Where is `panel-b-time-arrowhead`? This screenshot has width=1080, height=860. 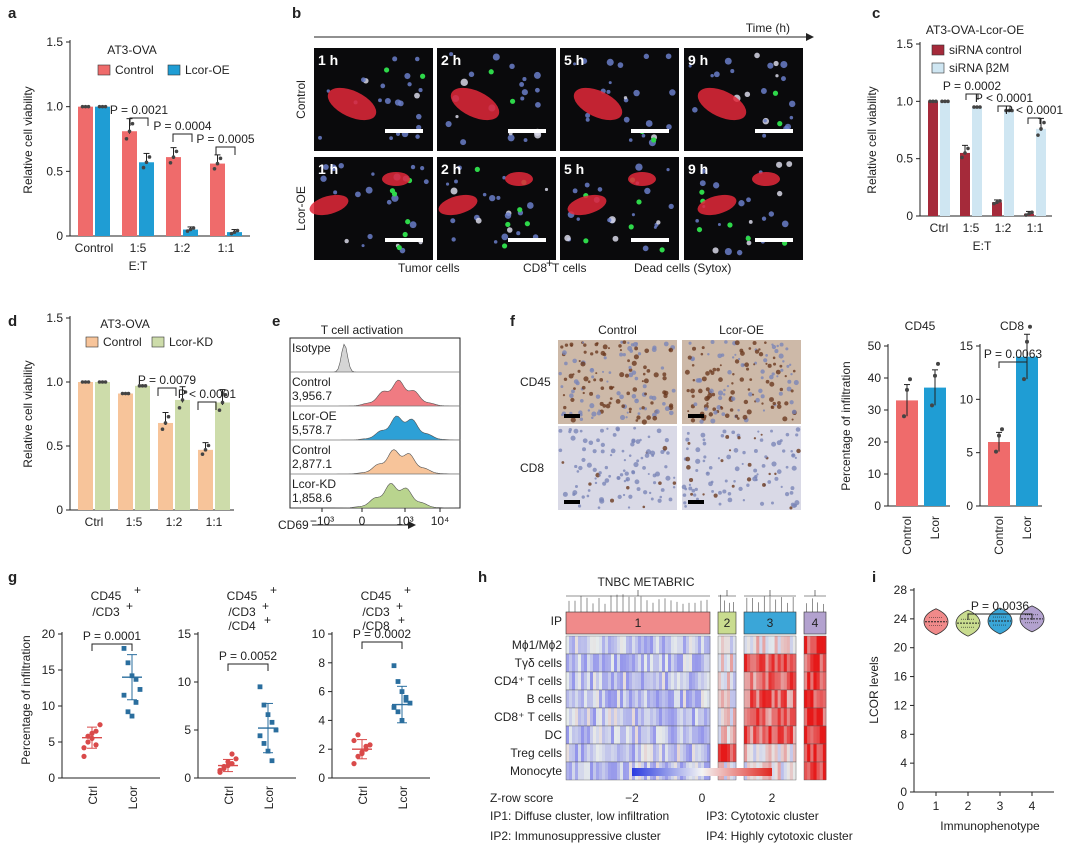 panel-b-time-arrowhead is located at coordinates (810, 37).